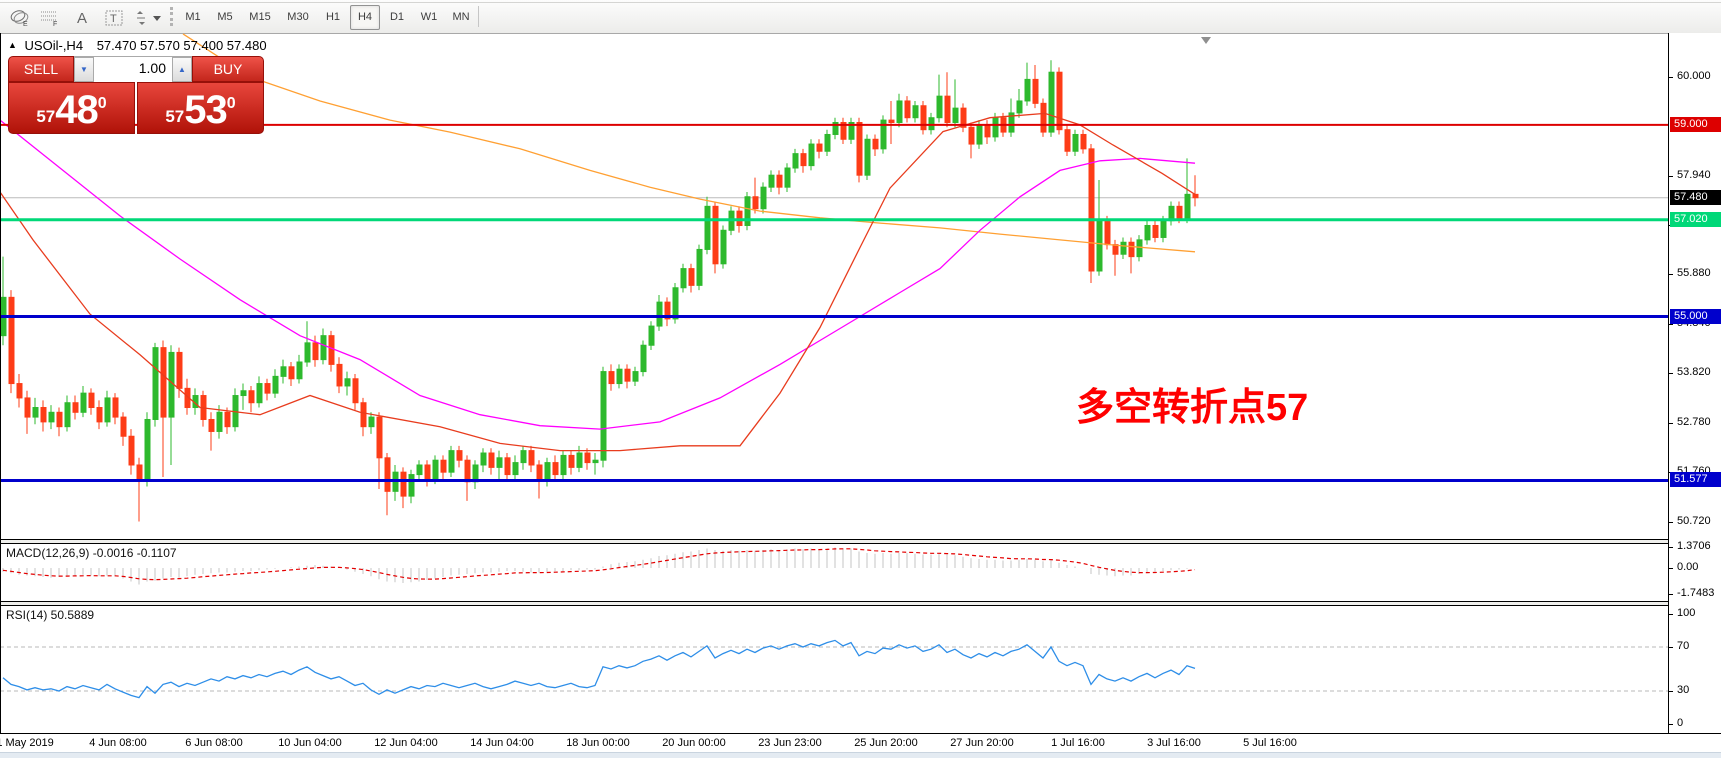 This screenshot has width=1721, height=758. I want to click on volume-decrease-icon: ▼, so click(84, 69).